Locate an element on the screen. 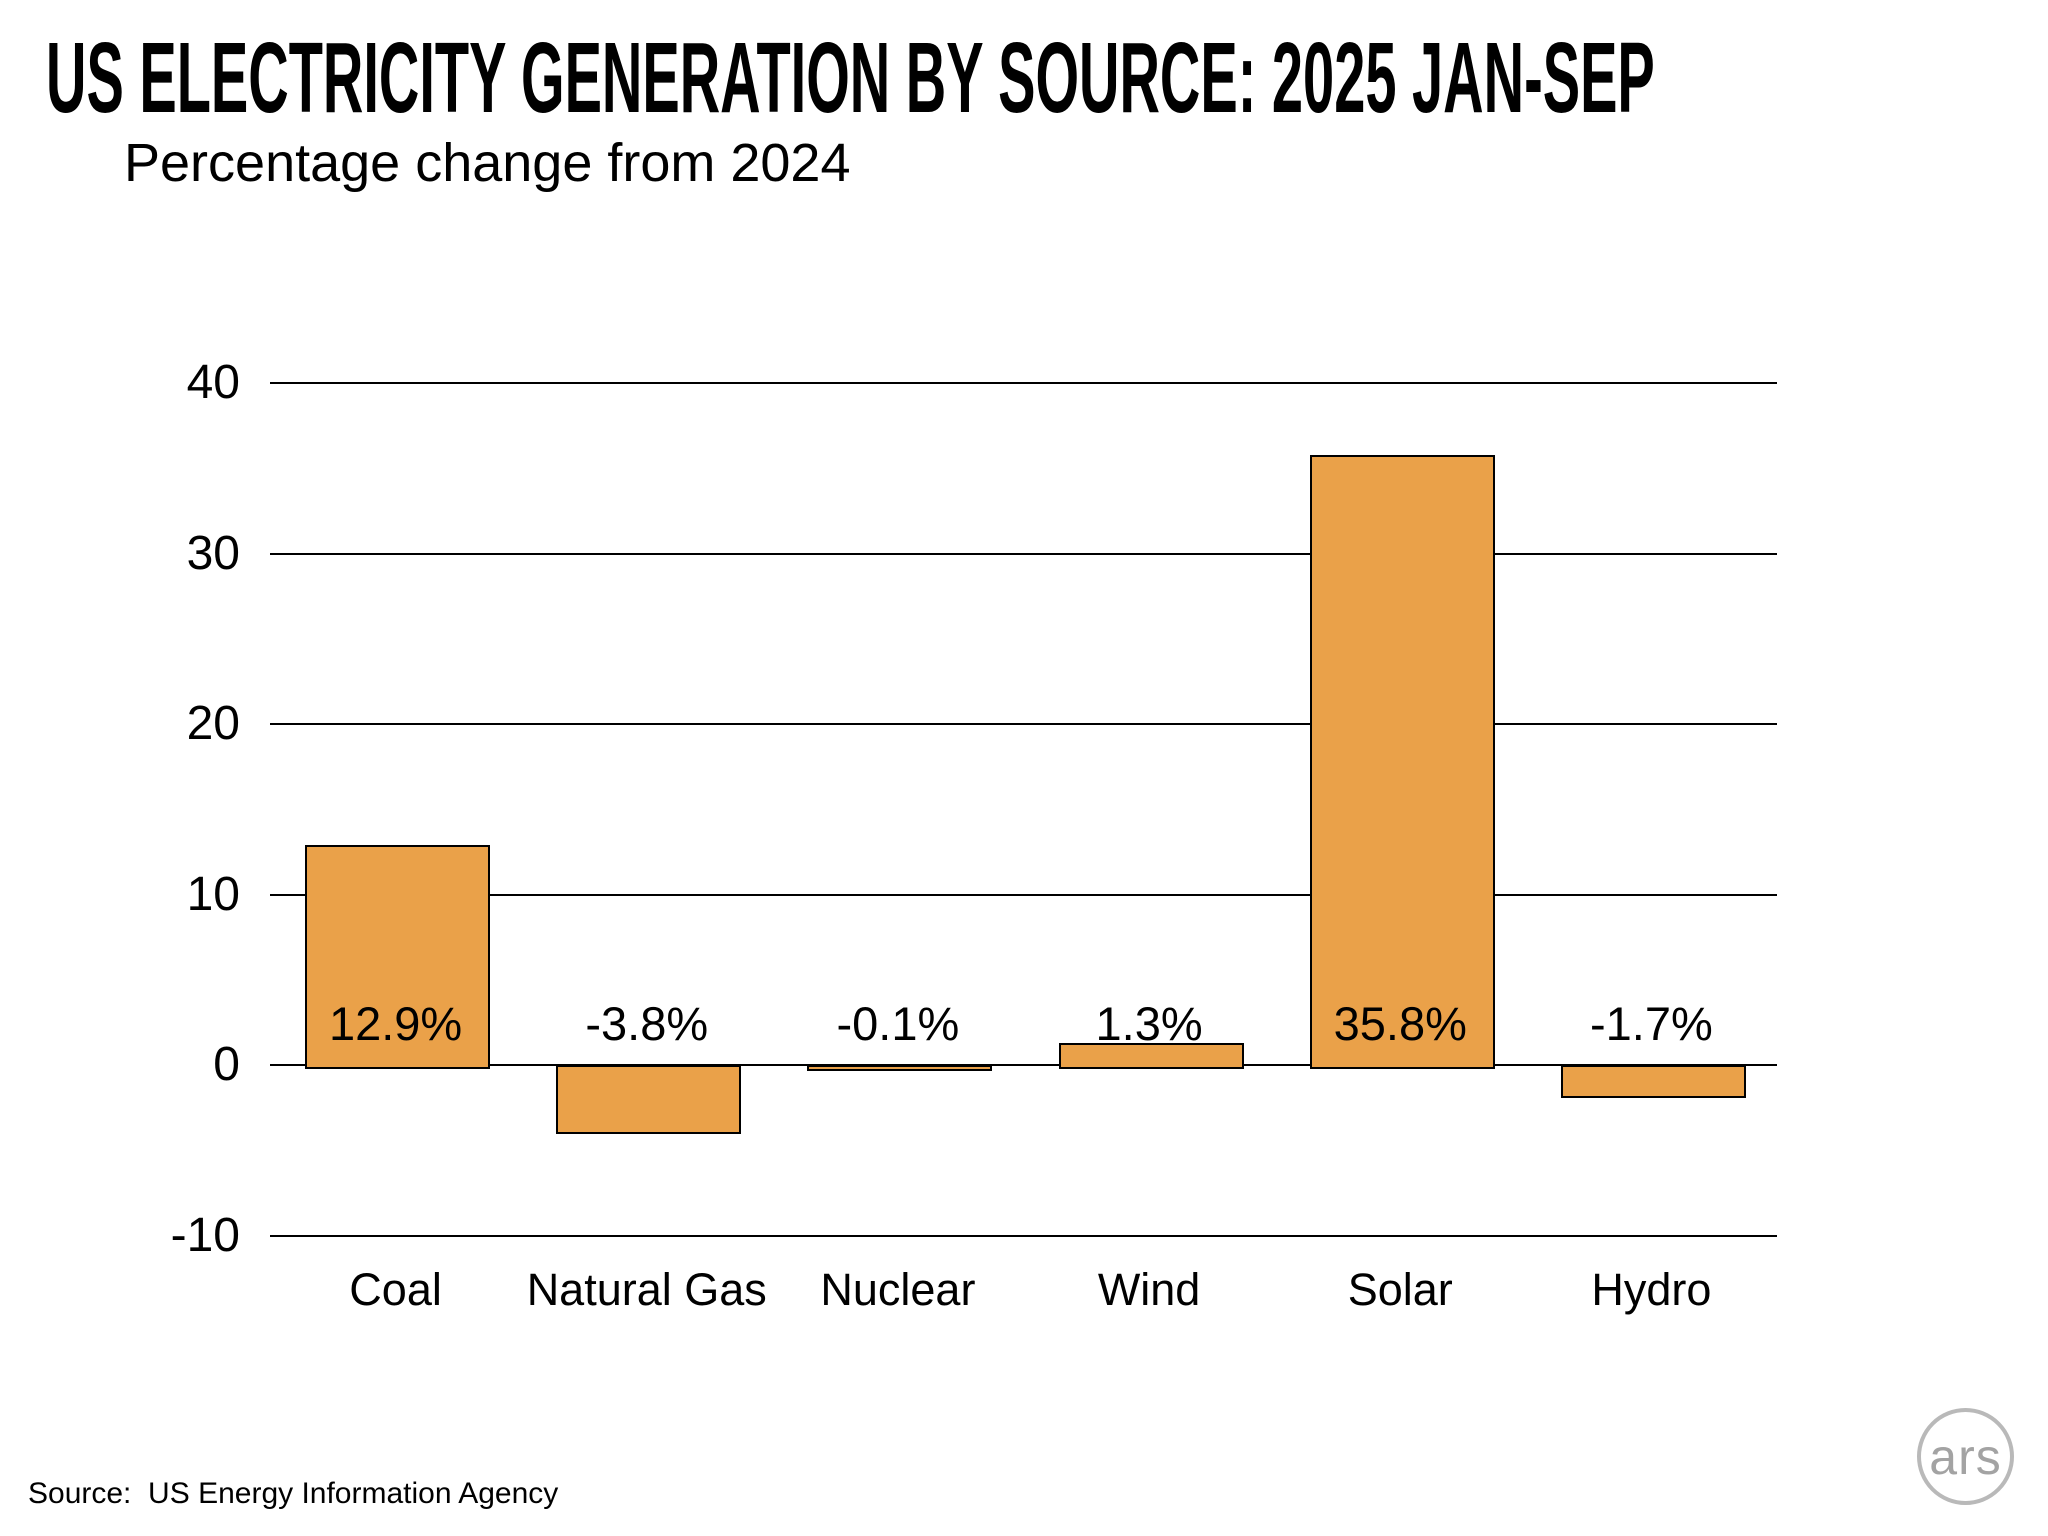 This screenshot has height=1536, width=2048. bar-coal is located at coordinates (398, 957).